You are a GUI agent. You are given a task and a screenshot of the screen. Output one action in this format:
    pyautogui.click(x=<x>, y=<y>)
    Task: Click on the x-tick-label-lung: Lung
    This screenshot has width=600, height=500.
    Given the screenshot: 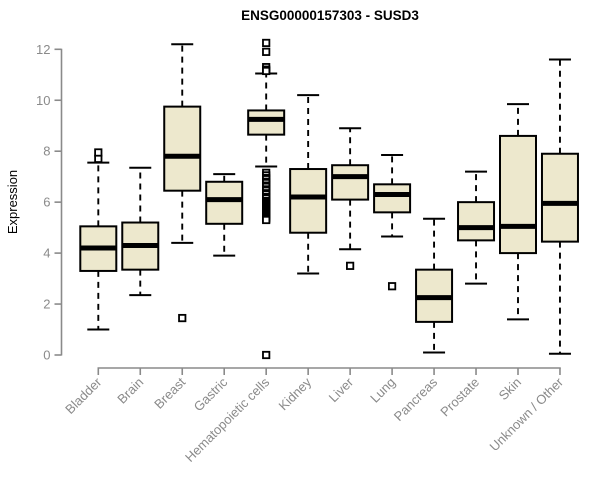 What is the action you would take?
    pyautogui.click(x=382, y=390)
    